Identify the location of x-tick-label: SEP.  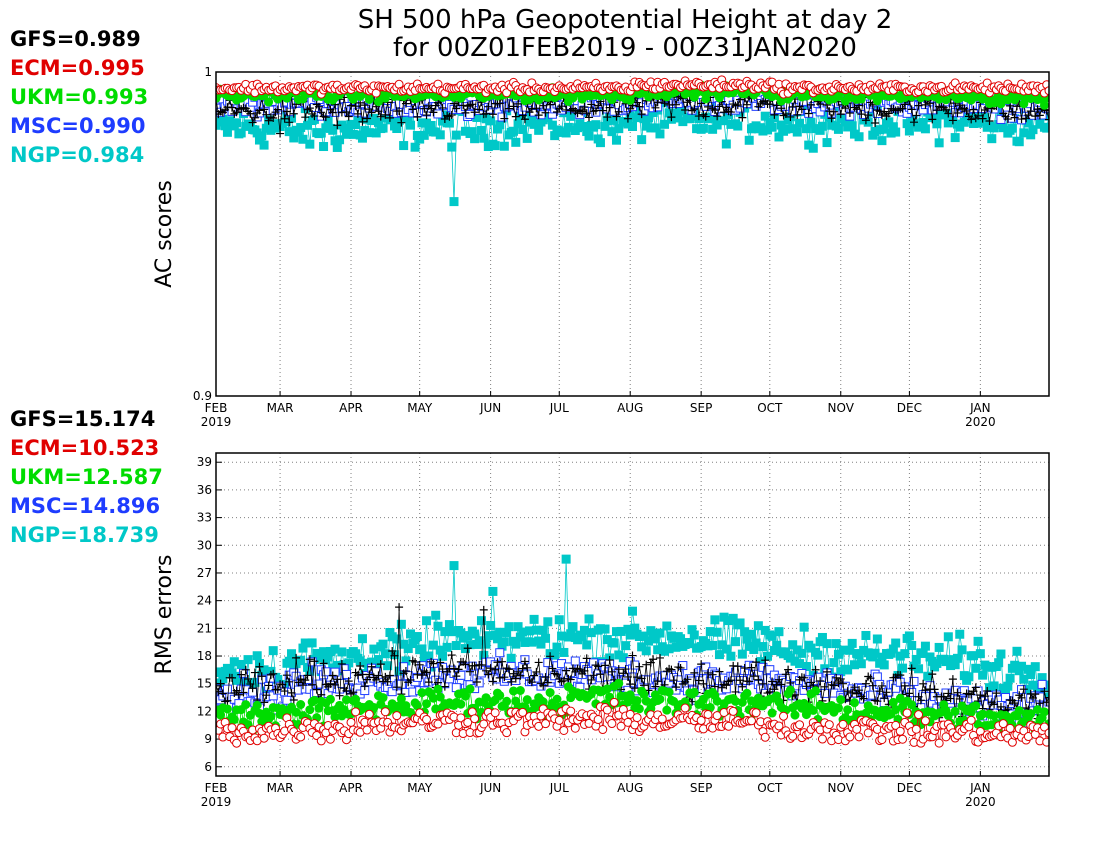
(701, 788).